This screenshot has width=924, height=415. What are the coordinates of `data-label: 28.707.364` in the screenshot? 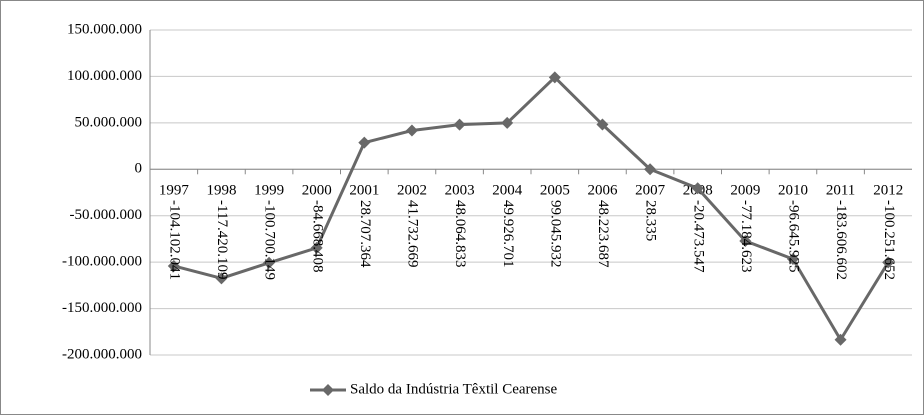 It's located at (365, 234).